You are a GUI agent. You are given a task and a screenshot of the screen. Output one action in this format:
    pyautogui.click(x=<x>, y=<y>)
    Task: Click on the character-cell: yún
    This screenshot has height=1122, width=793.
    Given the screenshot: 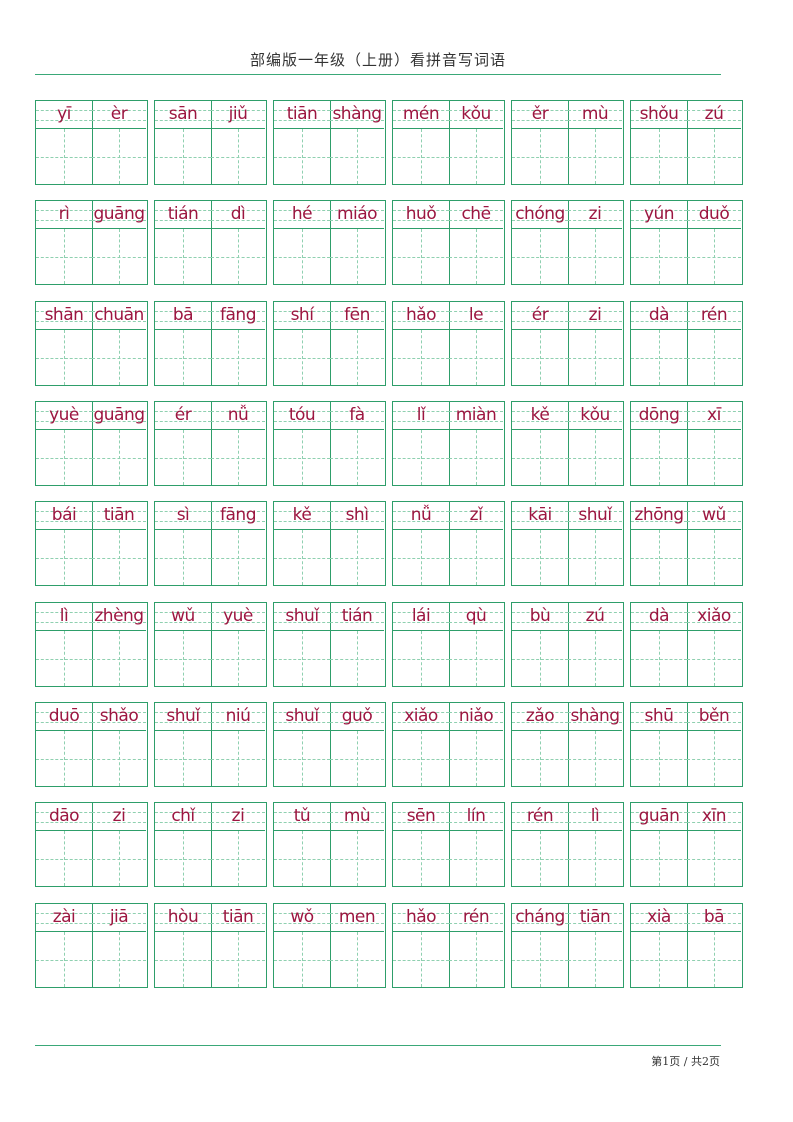 What is the action you would take?
    pyautogui.click(x=659, y=242)
    